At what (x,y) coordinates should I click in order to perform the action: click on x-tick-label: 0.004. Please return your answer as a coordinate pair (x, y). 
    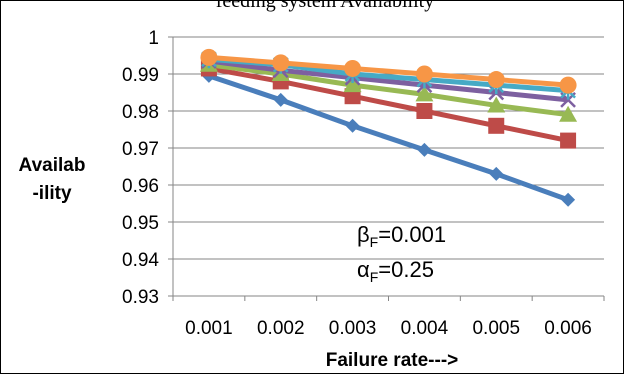
    Looking at the image, I should click on (425, 328).